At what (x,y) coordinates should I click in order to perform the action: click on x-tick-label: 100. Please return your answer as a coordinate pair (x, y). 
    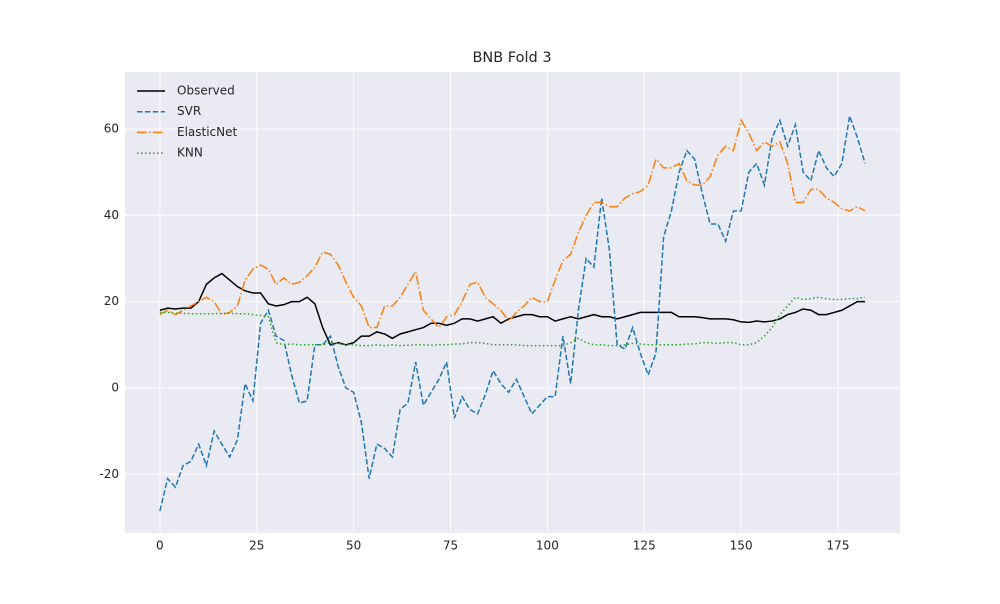
    Looking at the image, I should click on (547, 546).